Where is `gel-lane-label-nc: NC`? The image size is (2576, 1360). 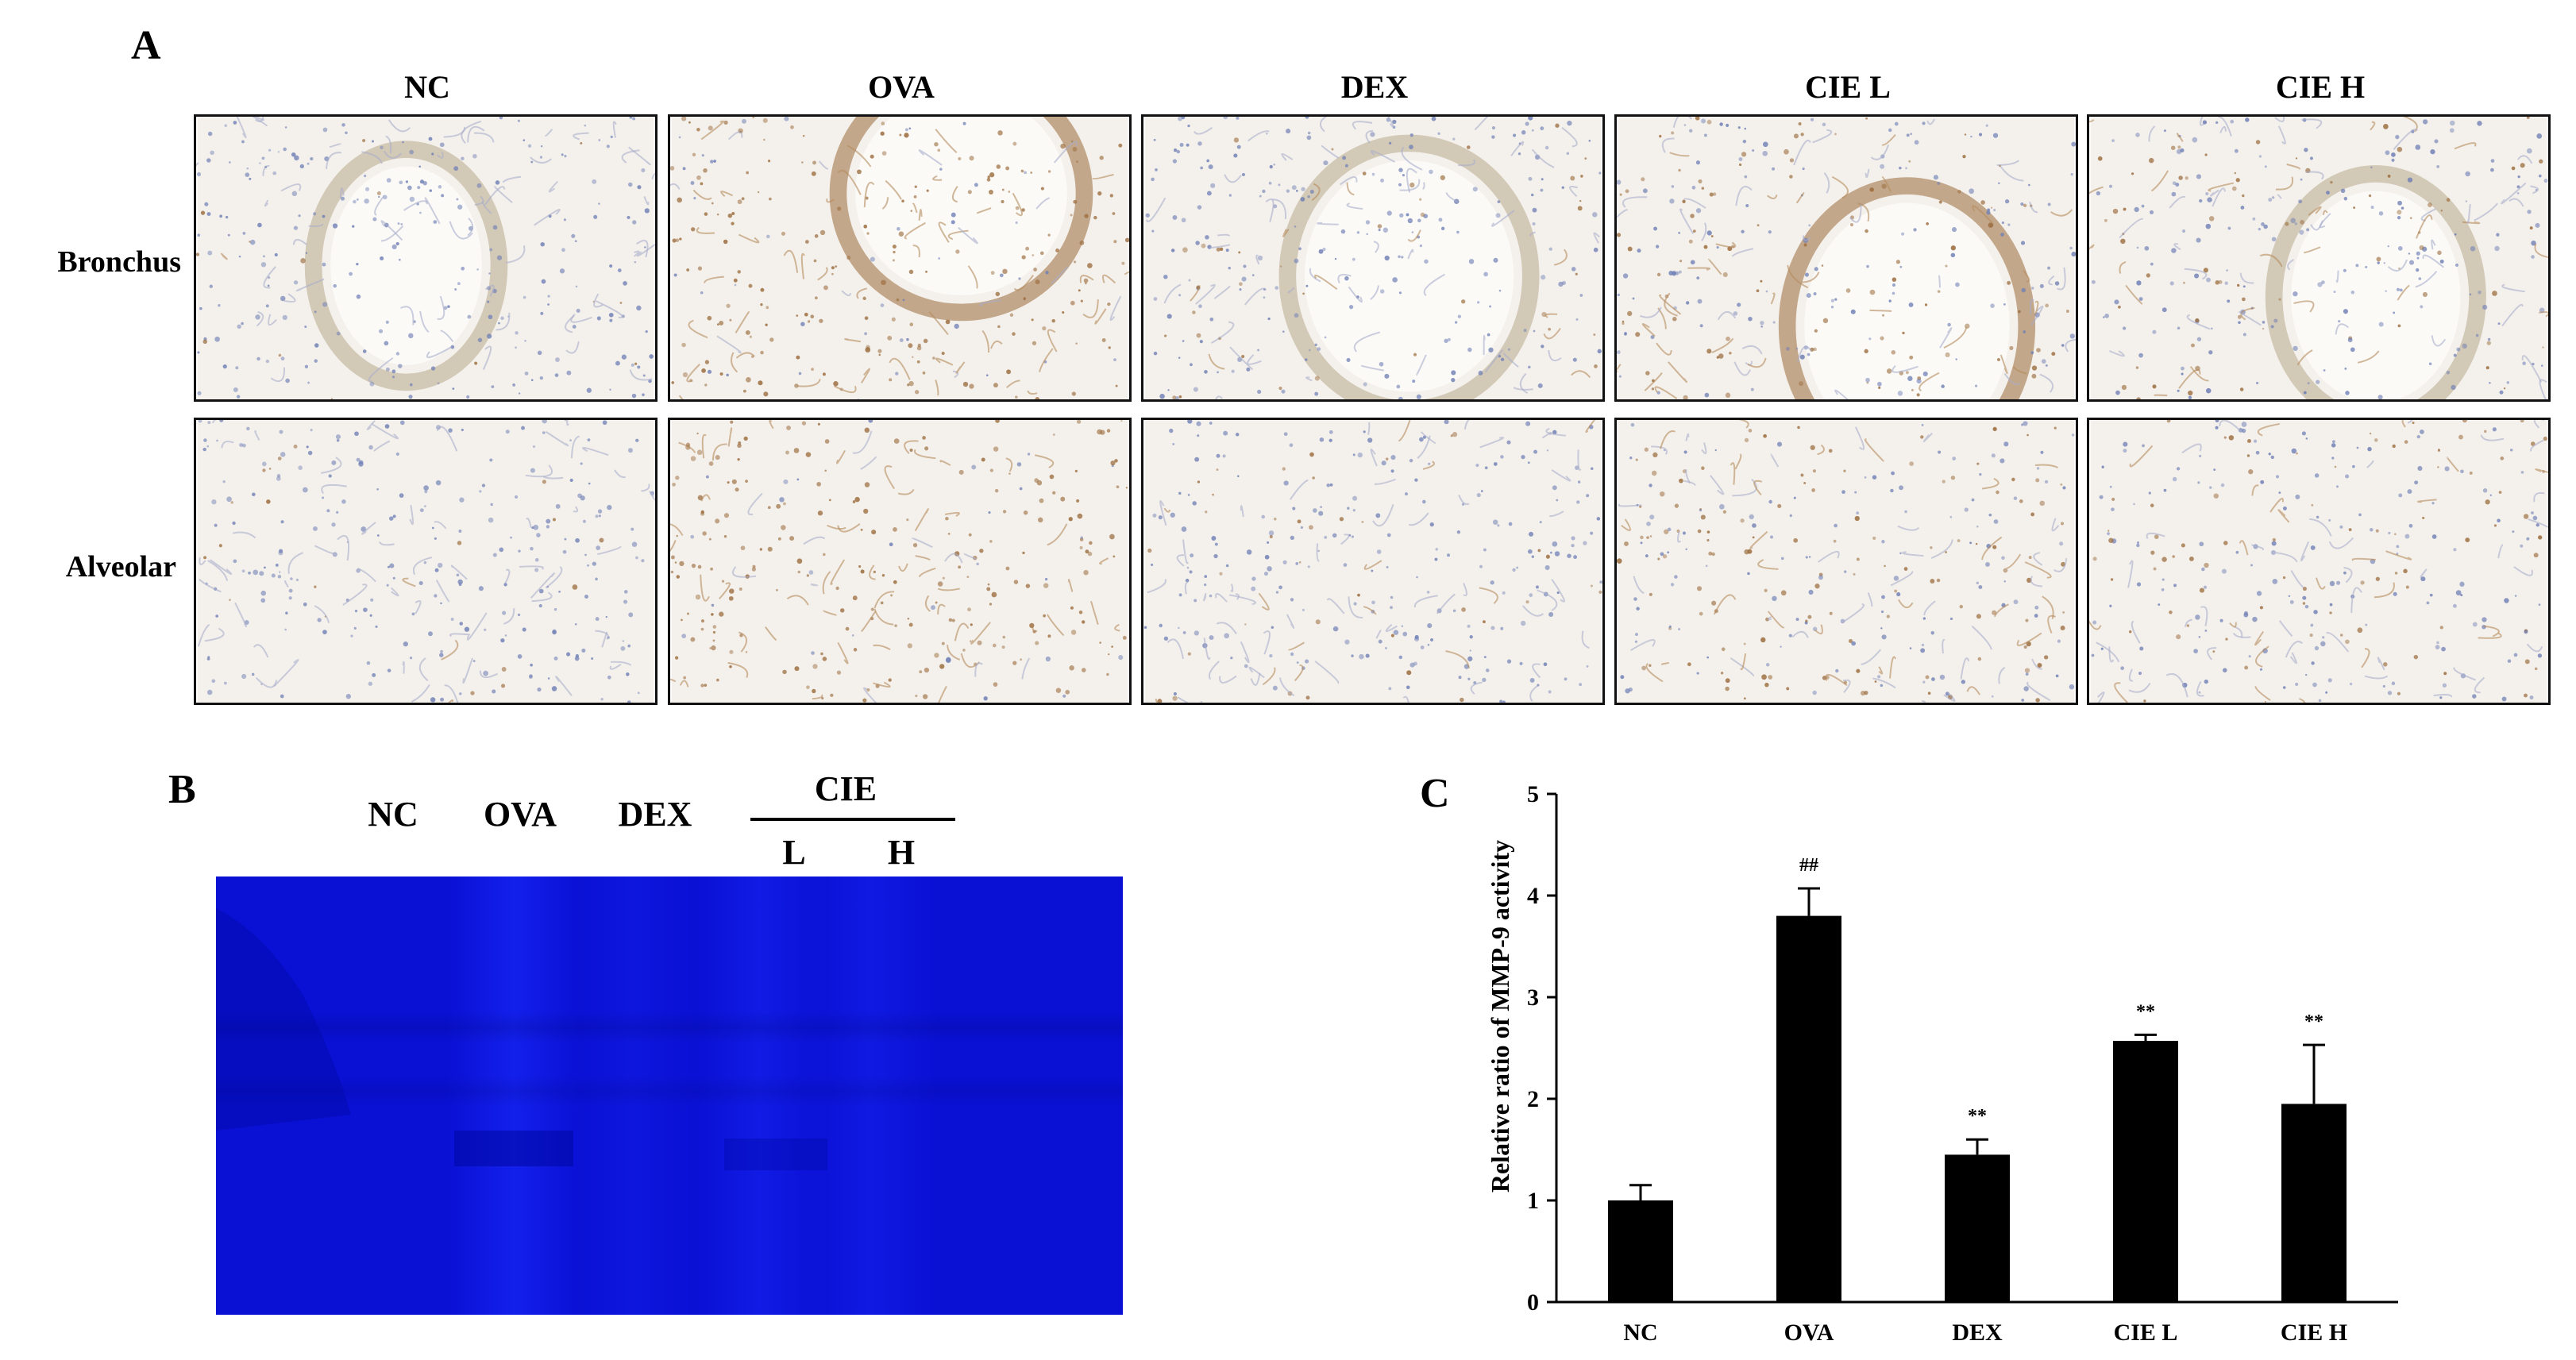 gel-lane-label-nc: NC is located at coordinates (393, 814).